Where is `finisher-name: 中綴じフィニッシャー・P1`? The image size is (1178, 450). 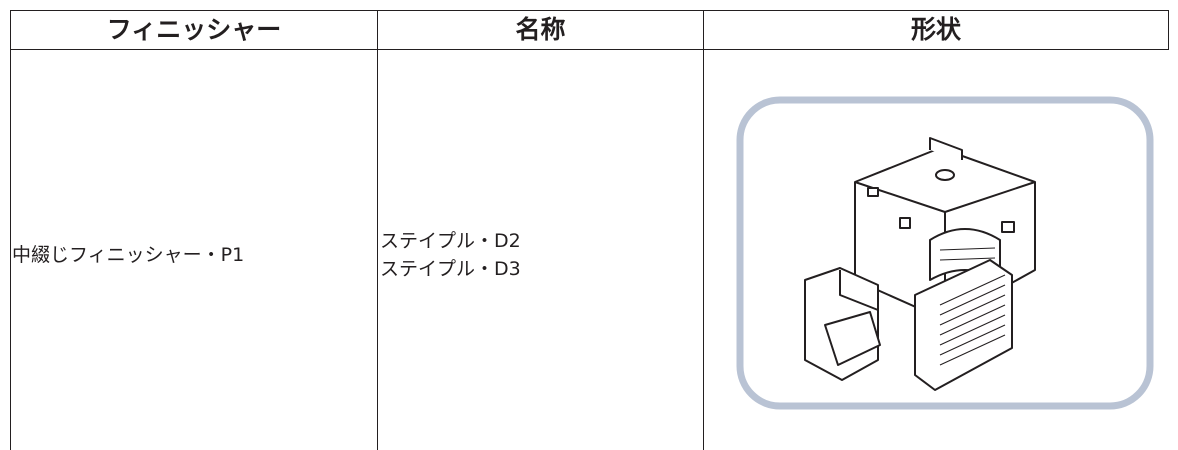
finisher-name: 中綴じフィニッシャー・P1 is located at coordinates (128, 255).